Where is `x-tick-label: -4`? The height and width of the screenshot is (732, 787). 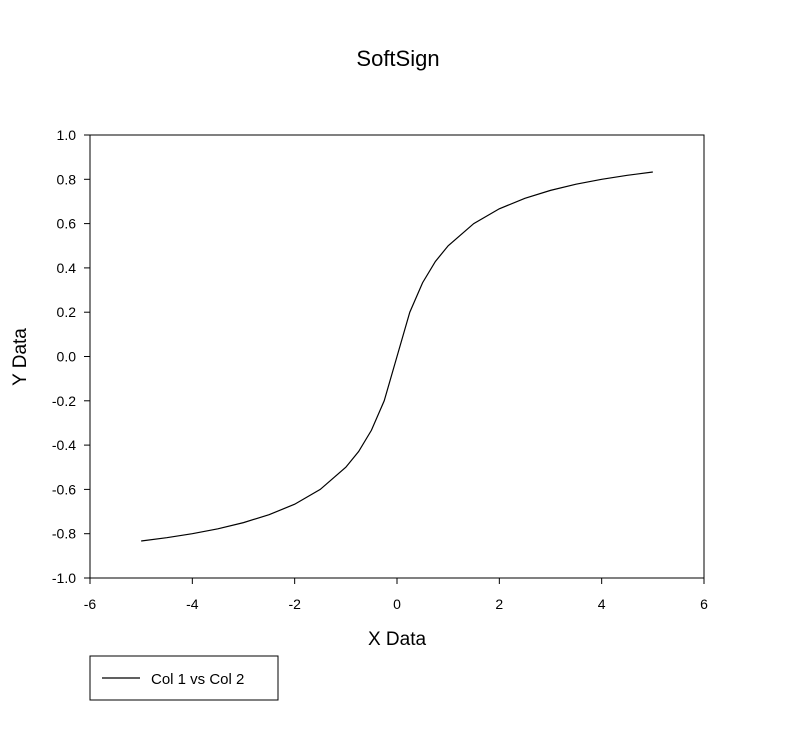 x-tick-label: -4 is located at coordinates (192, 604).